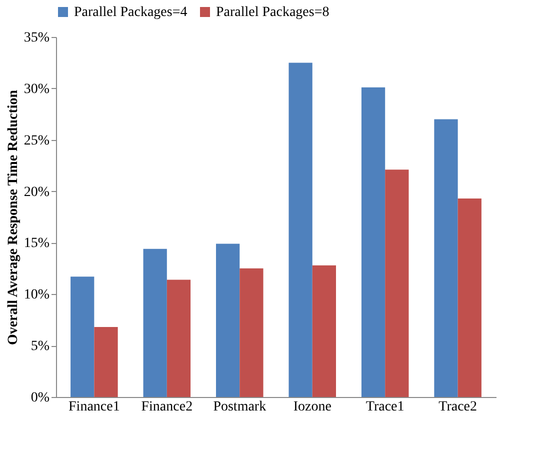 The width and height of the screenshot is (533, 457). I want to click on y-tick-label: 10%, so click(37, 295).